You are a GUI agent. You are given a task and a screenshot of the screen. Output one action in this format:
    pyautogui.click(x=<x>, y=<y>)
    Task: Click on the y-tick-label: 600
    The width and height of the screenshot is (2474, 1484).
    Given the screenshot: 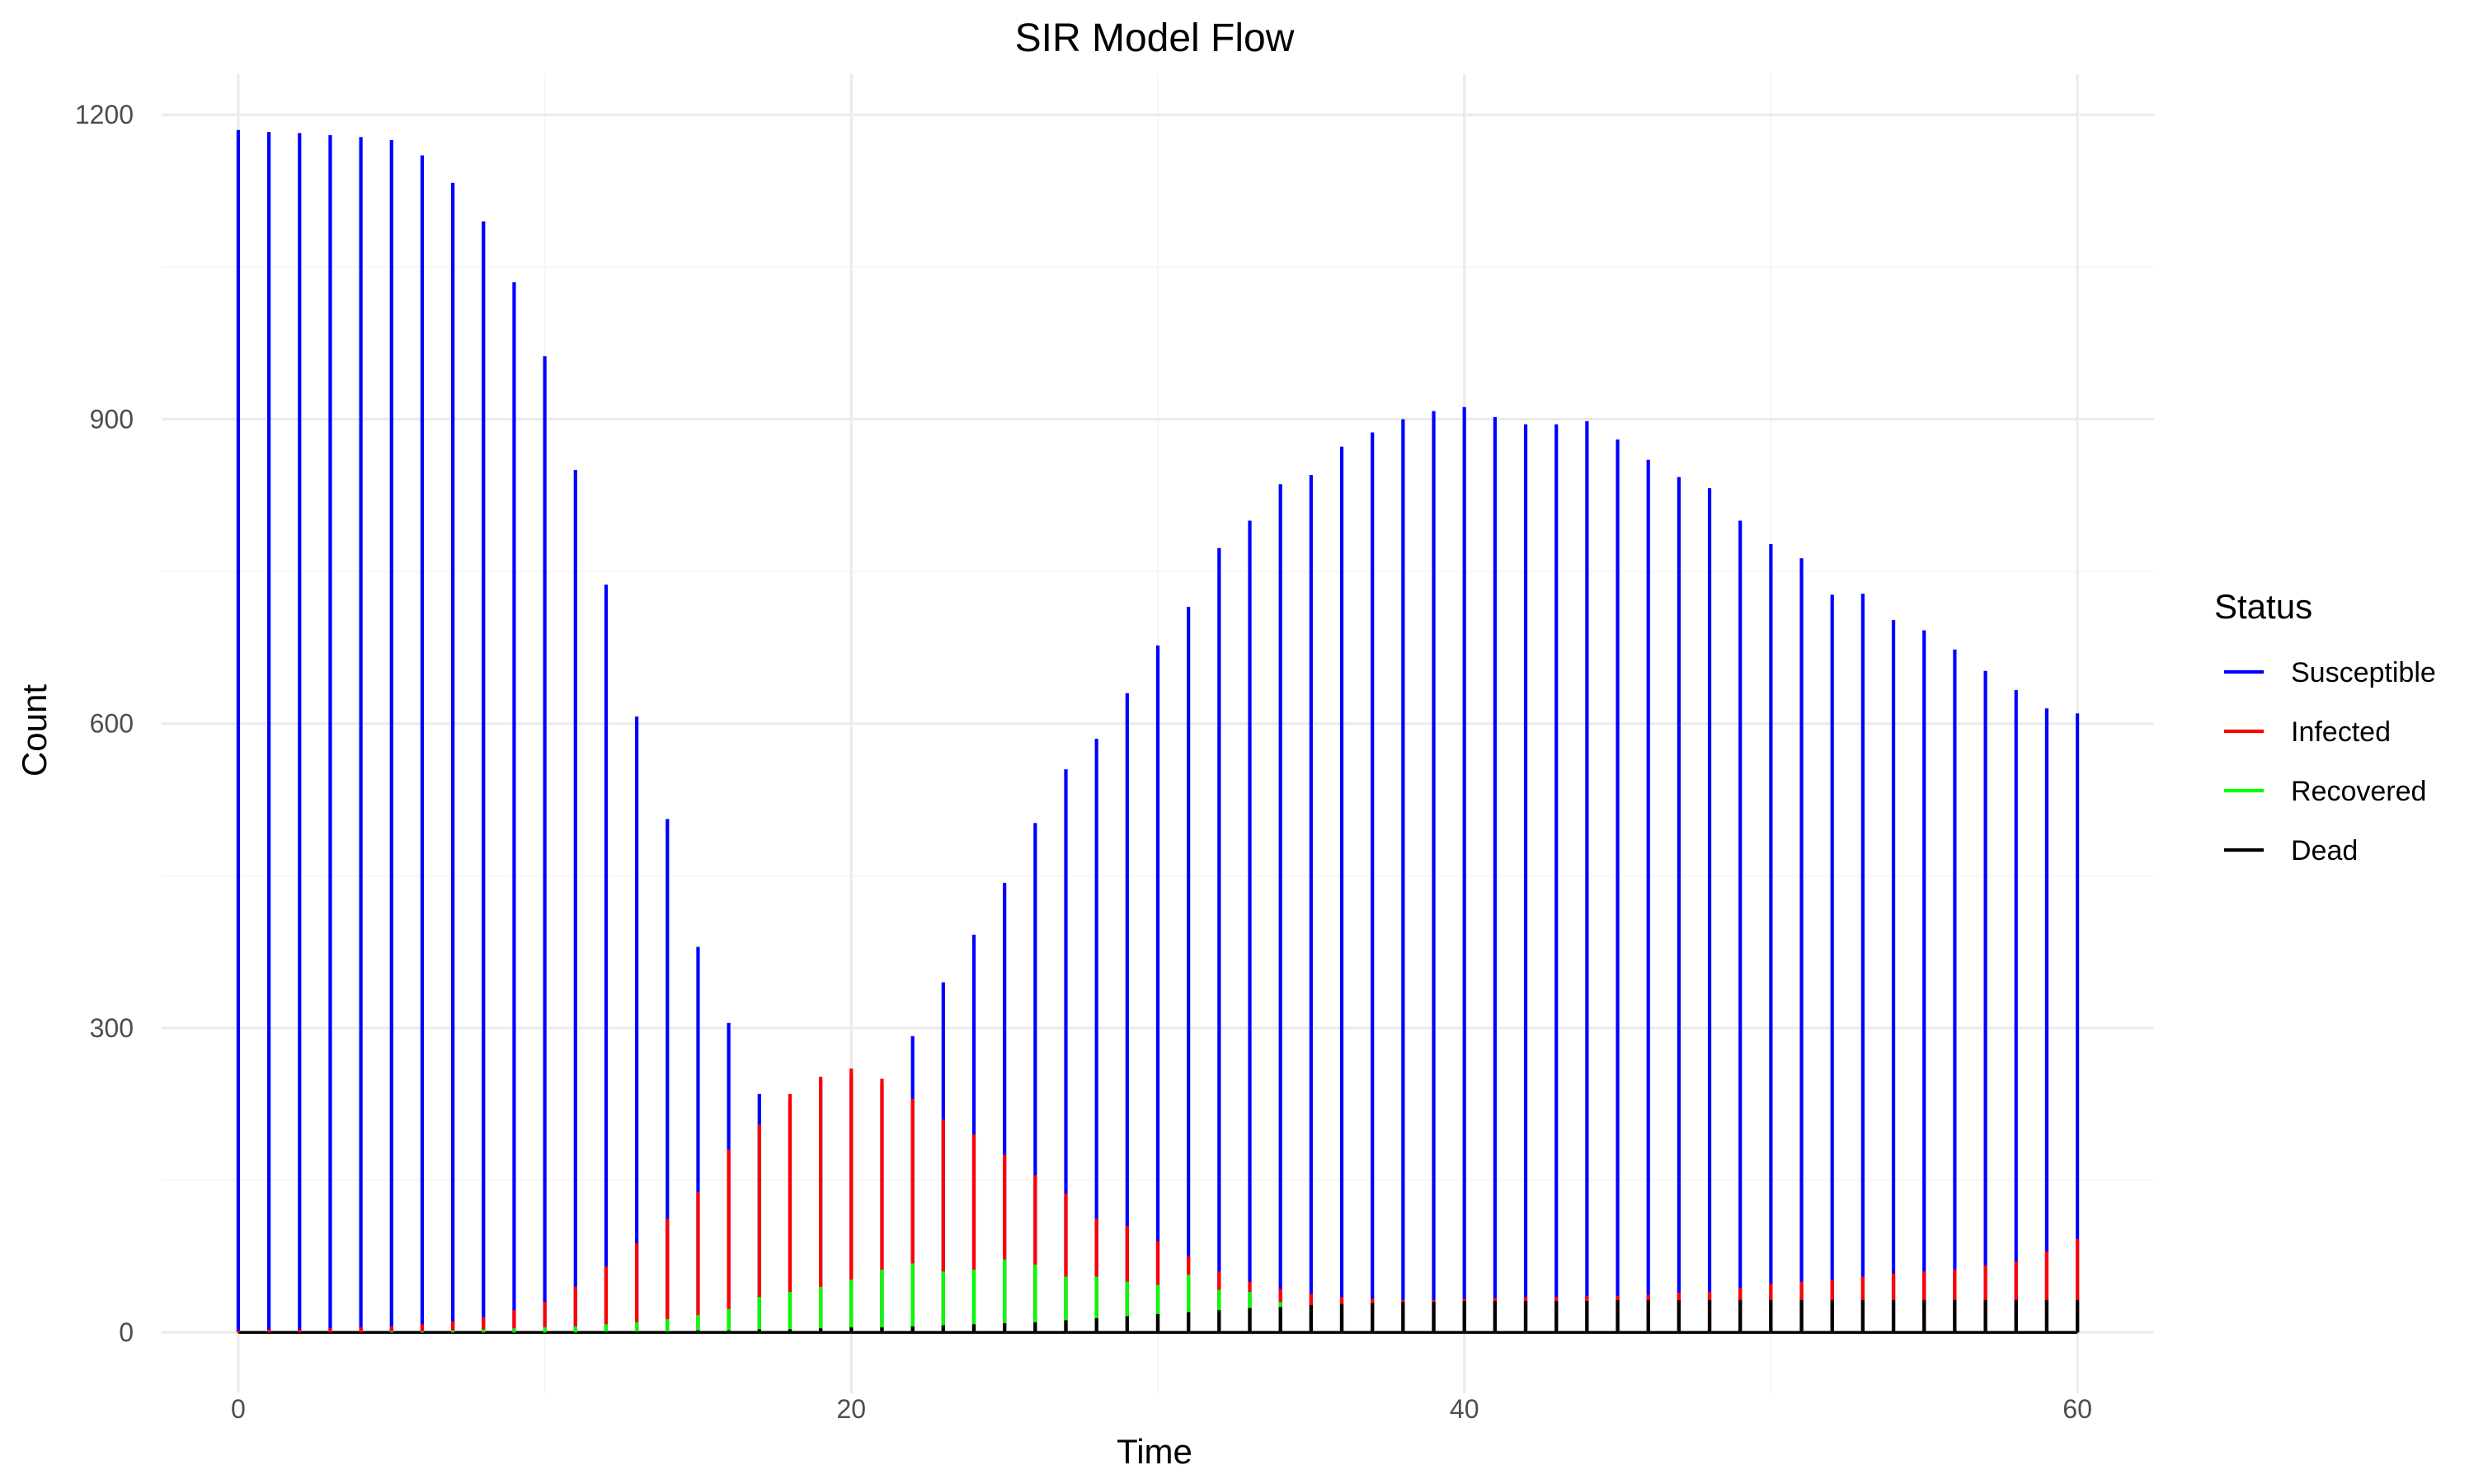 What is the action you would take?
    pyautogui.click(x=112, y=724)
    